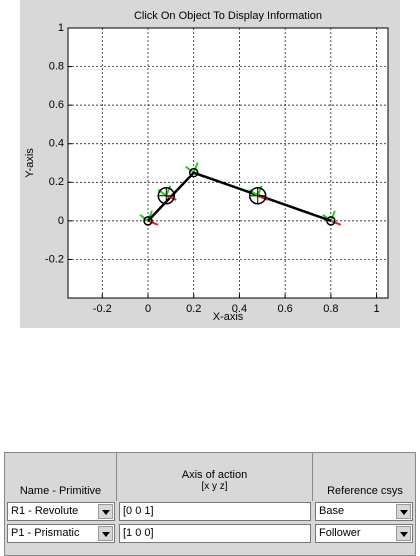 This screenshot has height=556, width=420. What do you see at coordinates (56, 66) in the screenshot?
I see `y-tick-label: 0.8` at bounding box center [56, 66].